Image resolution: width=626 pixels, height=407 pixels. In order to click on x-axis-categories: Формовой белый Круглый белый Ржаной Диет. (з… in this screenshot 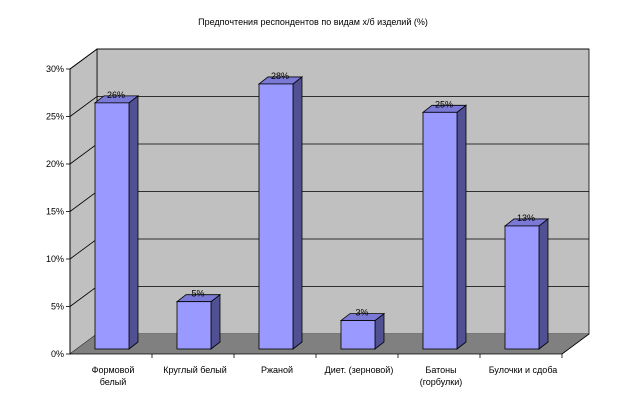, I will do `click(325, 376)`.